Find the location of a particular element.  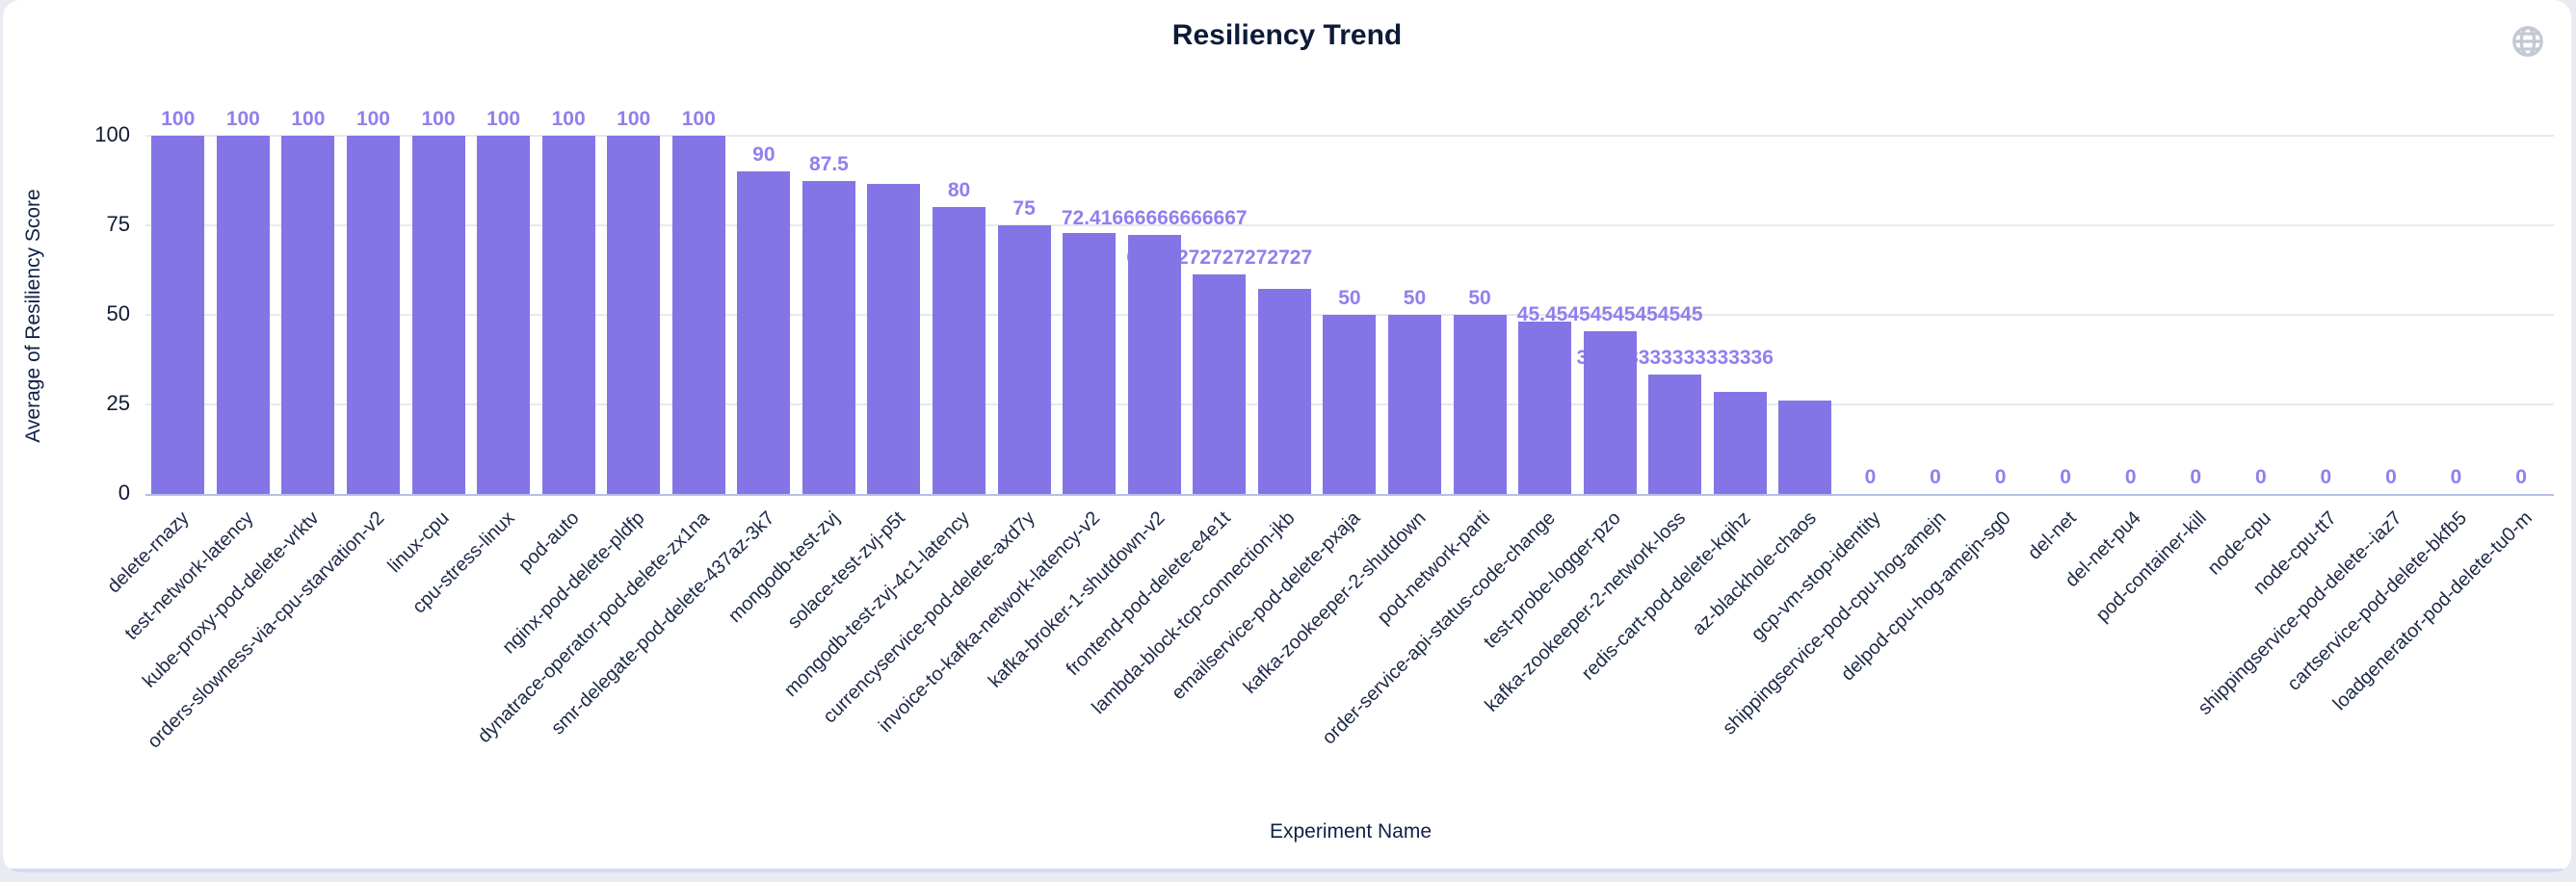

bar-value-label: 80 is located at coordinates (959, 190).